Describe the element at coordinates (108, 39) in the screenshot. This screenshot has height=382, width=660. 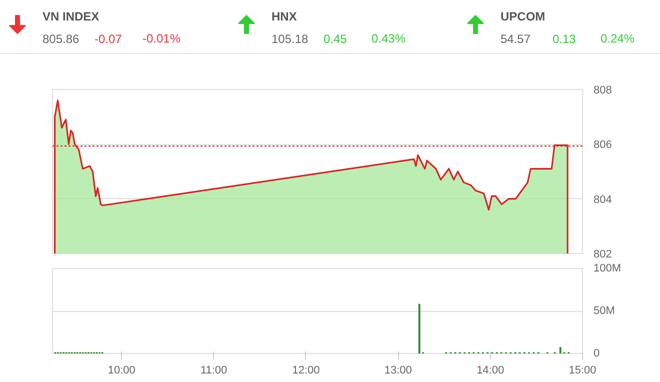
I see `data-label: -0.07` at that location.